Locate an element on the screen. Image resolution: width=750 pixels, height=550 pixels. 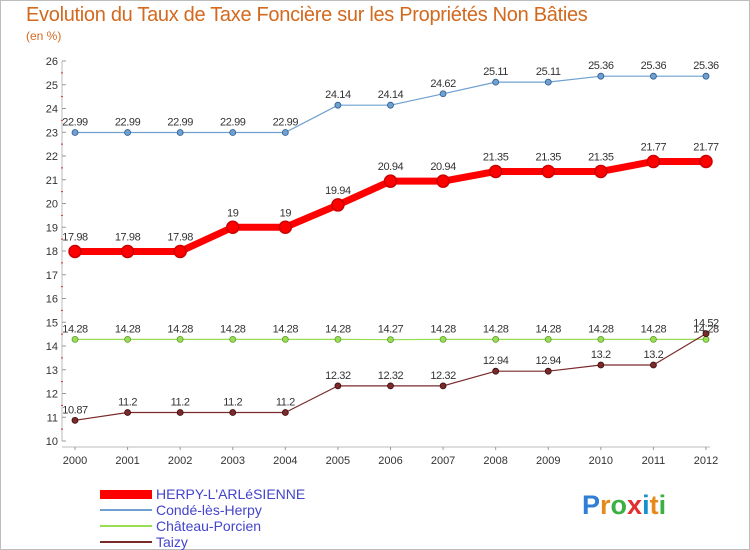
data-label: 12.94 is located at coordinates (548, 361).